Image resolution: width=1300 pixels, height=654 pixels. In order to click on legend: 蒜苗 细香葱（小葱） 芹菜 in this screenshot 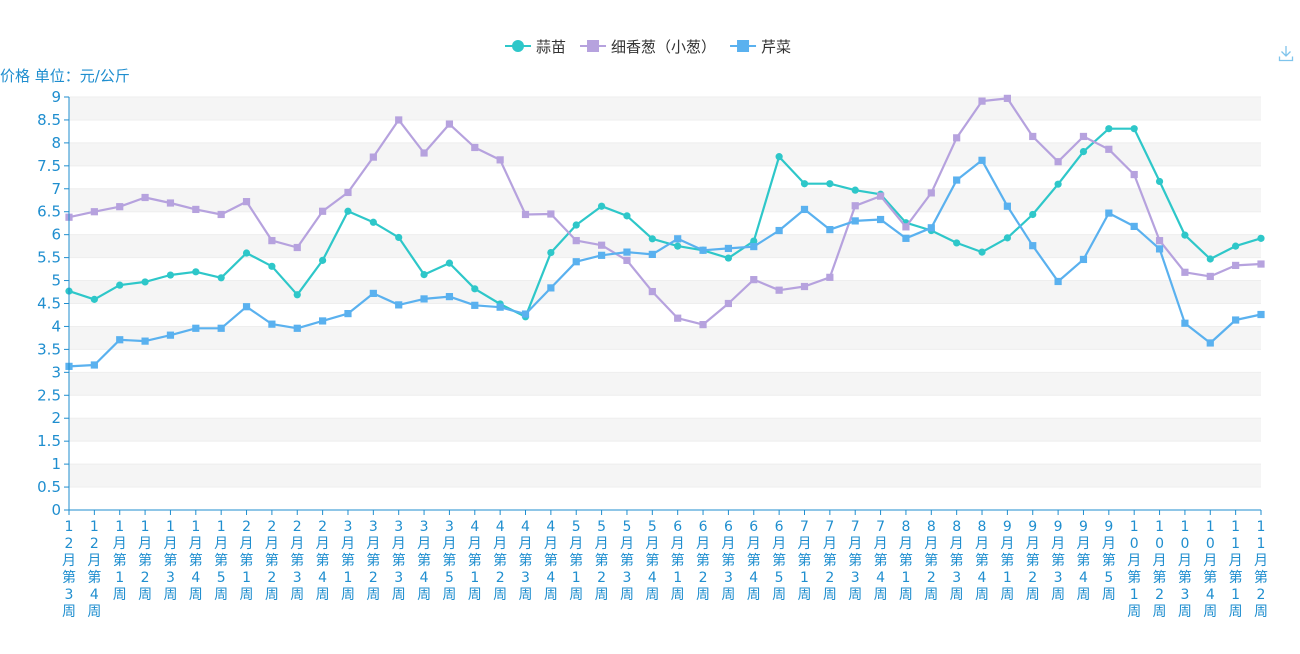, I will do `click(648, 47)`.